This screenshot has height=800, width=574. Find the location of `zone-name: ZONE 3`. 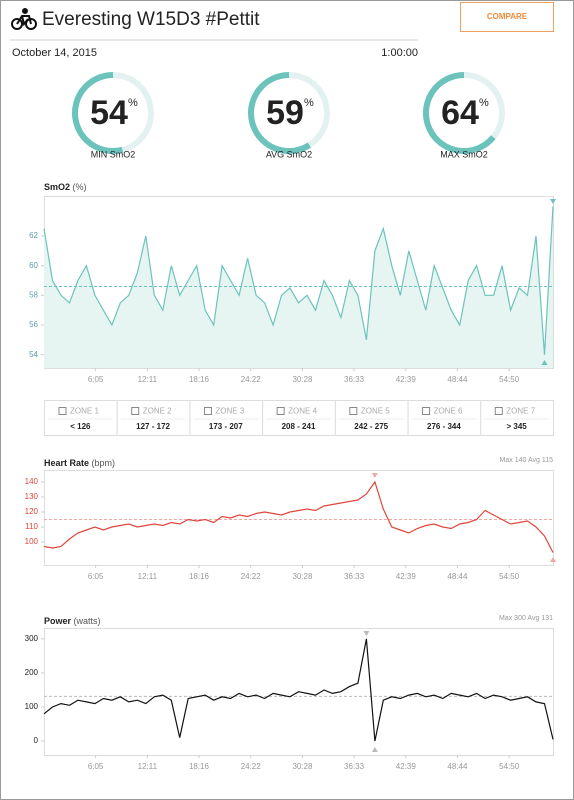

zone-name: ZONE 3 is located at coordinates (229, 411).